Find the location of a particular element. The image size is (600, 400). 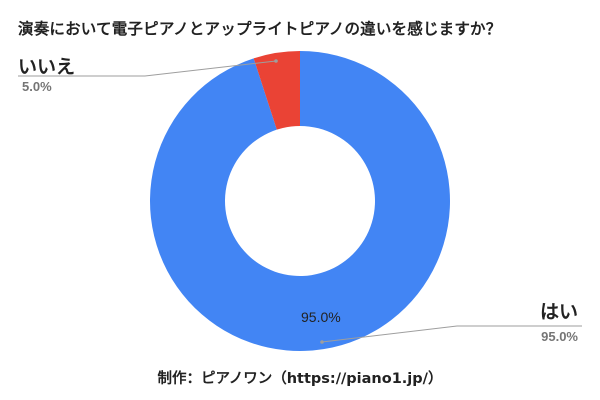

label-yes-name: はい is located at coordinates (558, 312).